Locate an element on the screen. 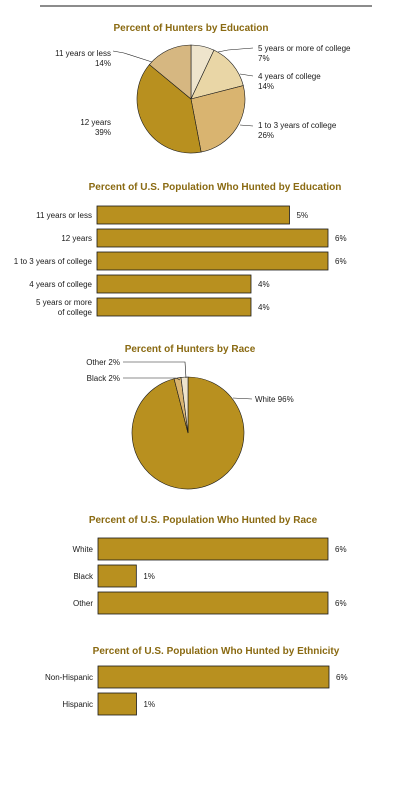  leader-line-1-to-3-years-of-college is located at coordinates (246, 125).